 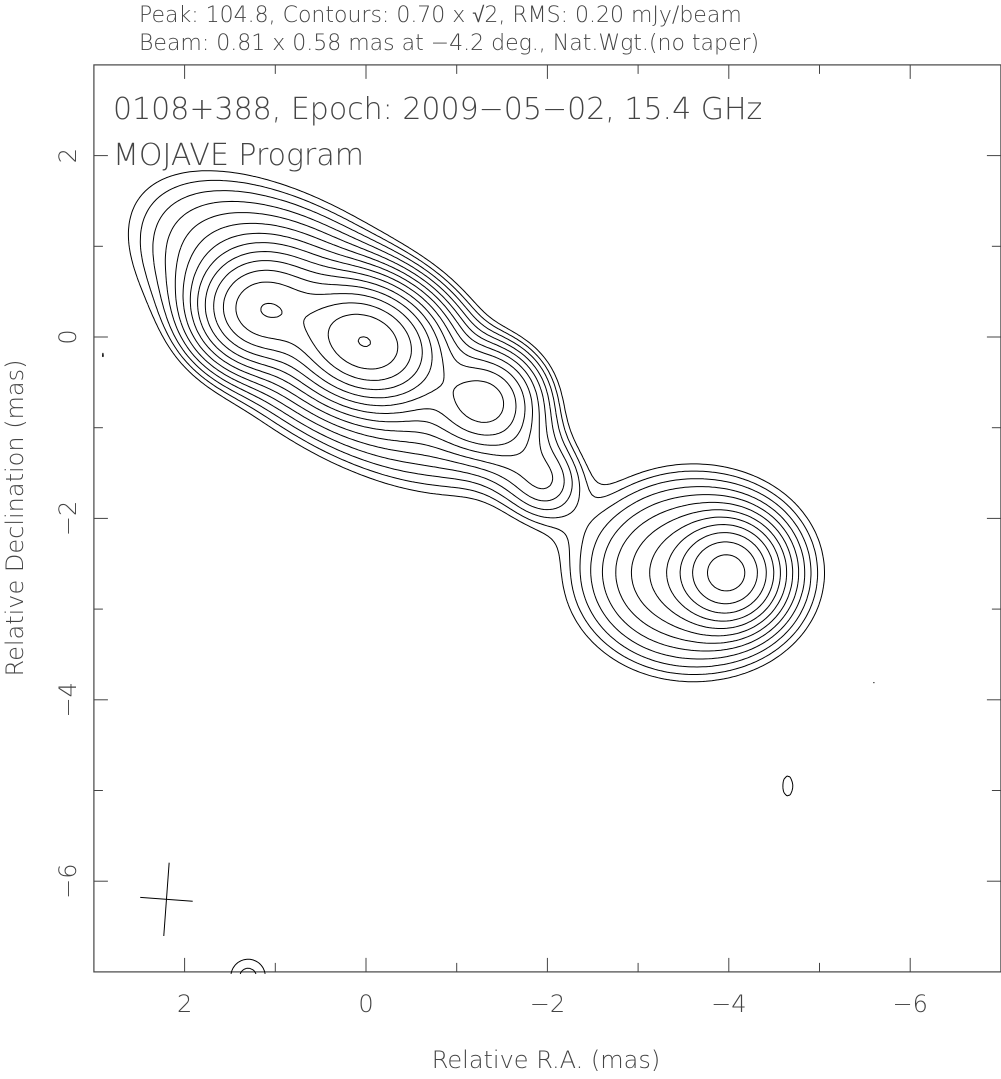 I want to click on x-tick-label: −6, so click(x=910, y=1004).